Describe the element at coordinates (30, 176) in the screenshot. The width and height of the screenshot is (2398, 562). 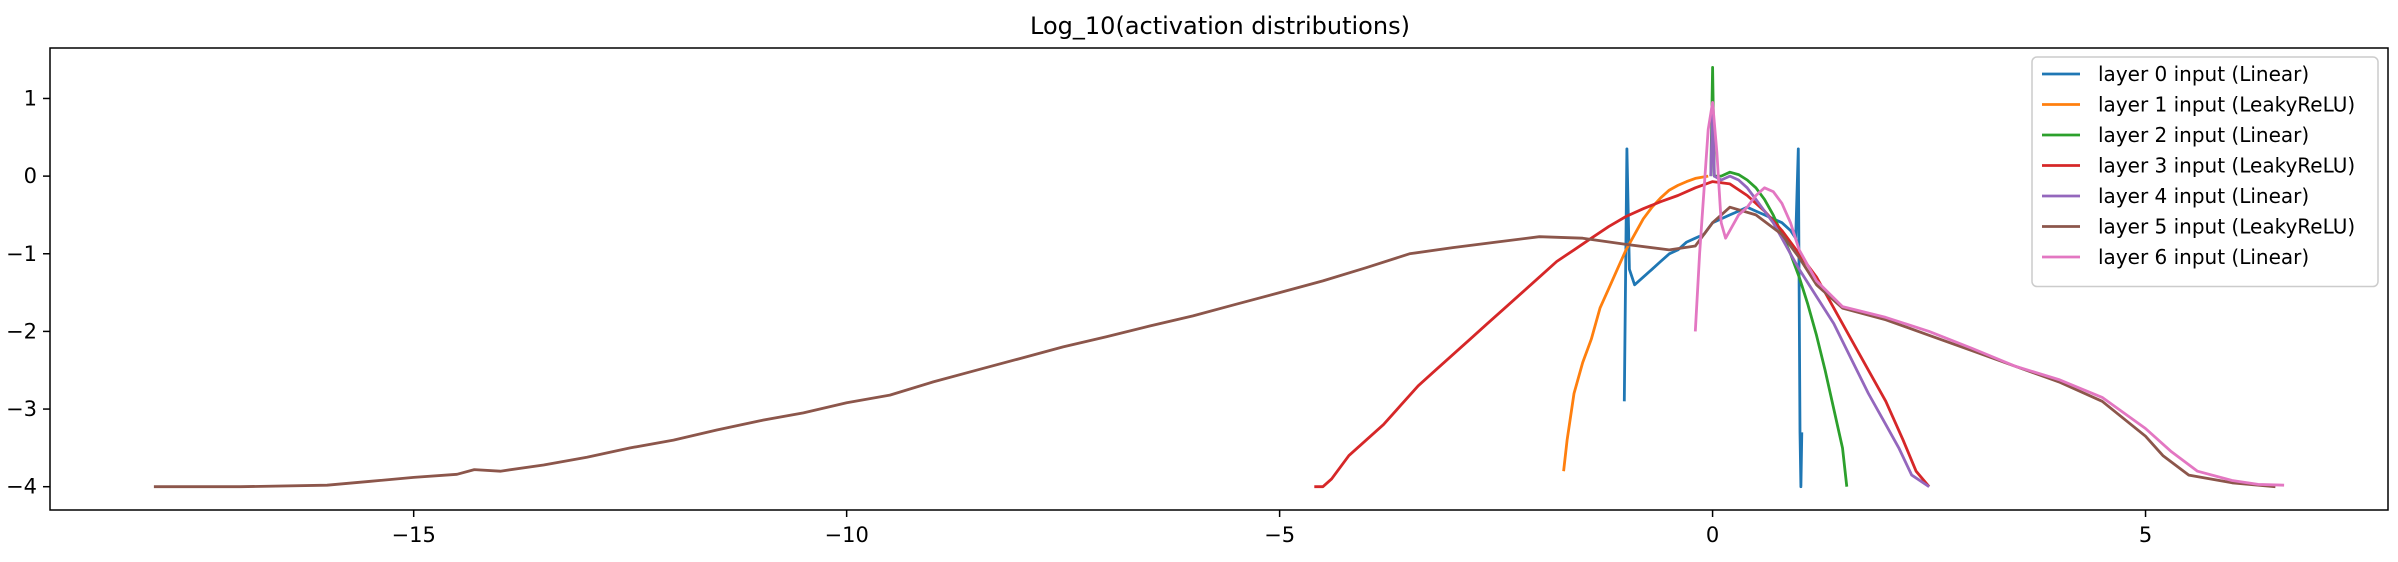
I see `y-tick-label: 0` at that location.